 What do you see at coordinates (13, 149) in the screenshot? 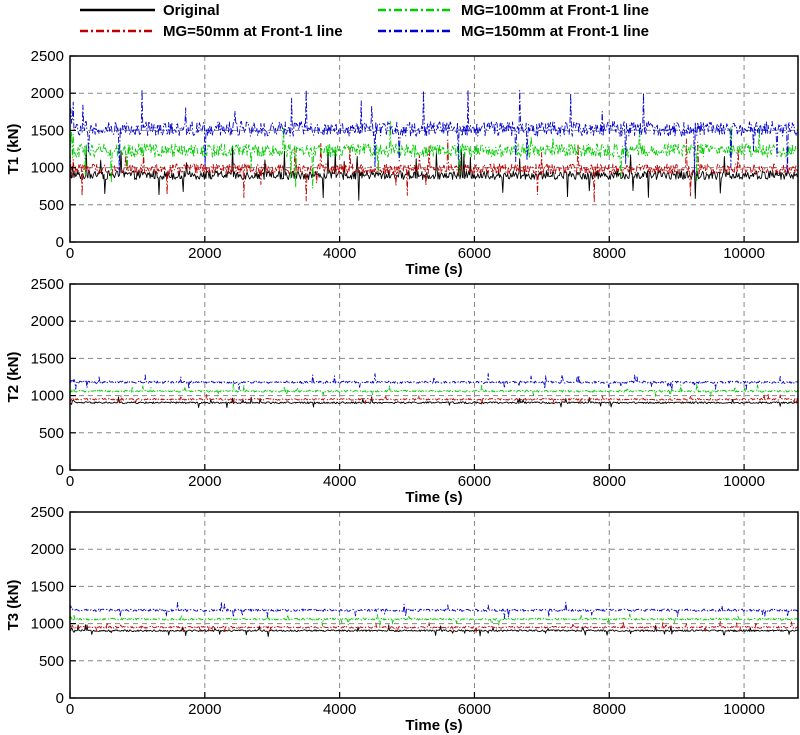
I see `y-axis-label: T1 (kN)` at bounding box center [13, 149].